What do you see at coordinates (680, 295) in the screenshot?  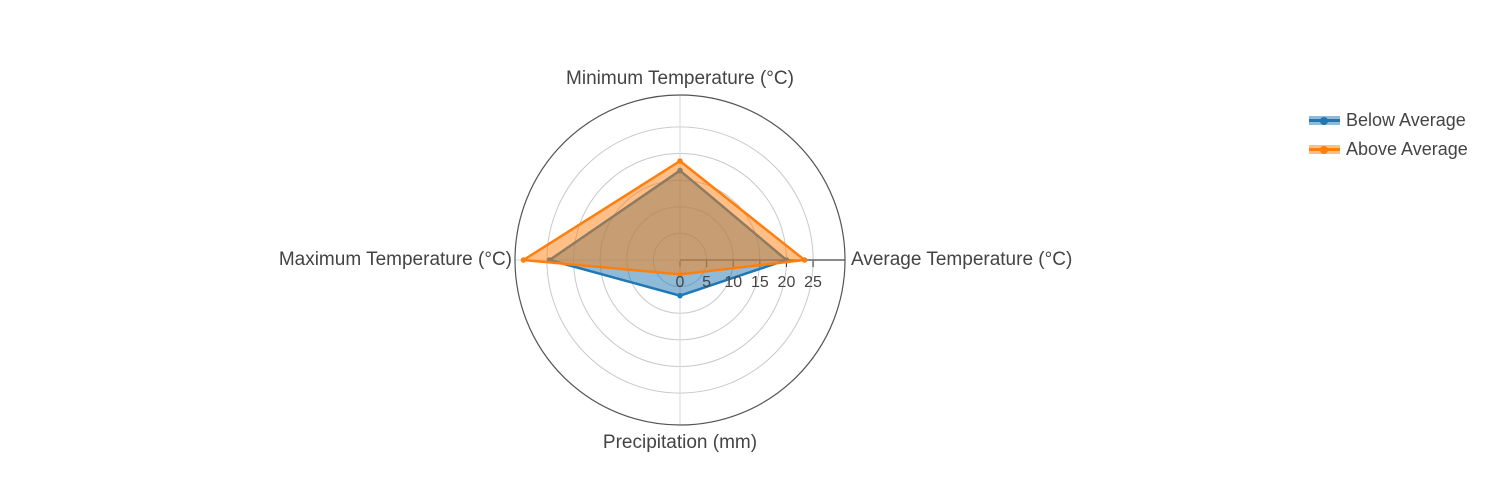 I see `series-marker-below-average` at bounding box center [680, 295].